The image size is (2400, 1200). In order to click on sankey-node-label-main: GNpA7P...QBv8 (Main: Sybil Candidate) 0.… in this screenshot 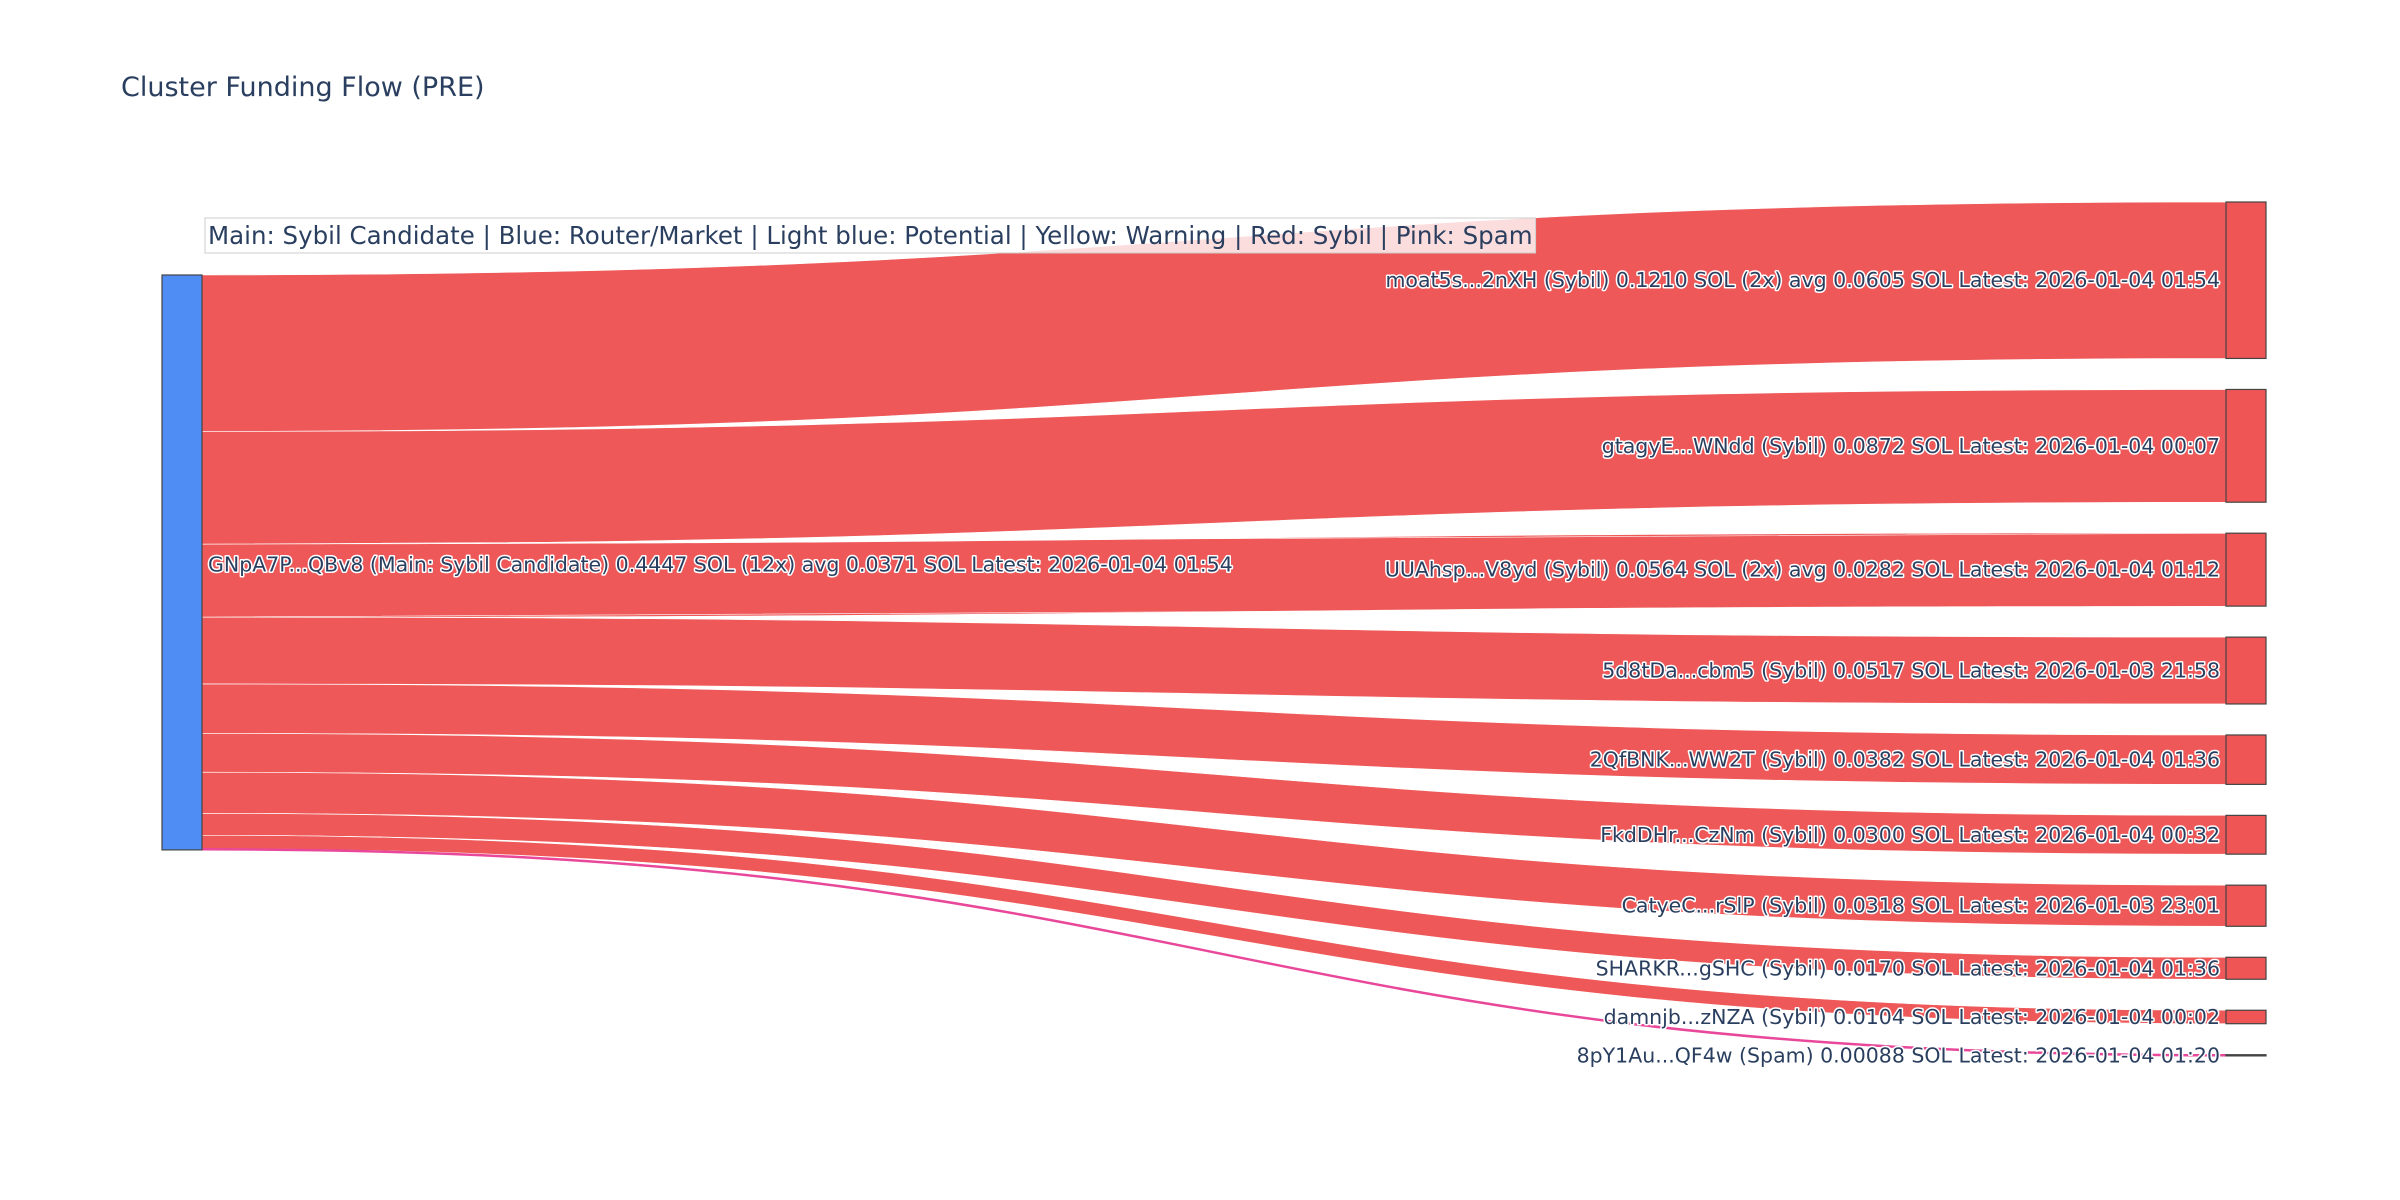, I will do `click(720, 564)`.